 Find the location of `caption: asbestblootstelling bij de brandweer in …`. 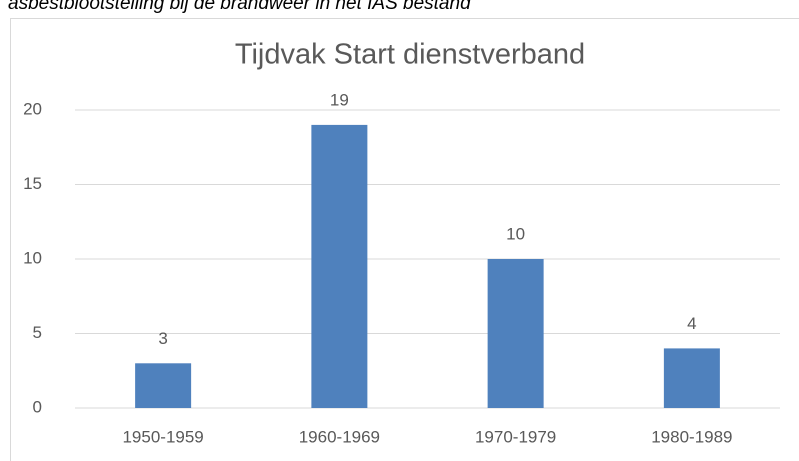

caption: asbestblootstelling bij de brandweer in … is located at coordinates (240, 7).